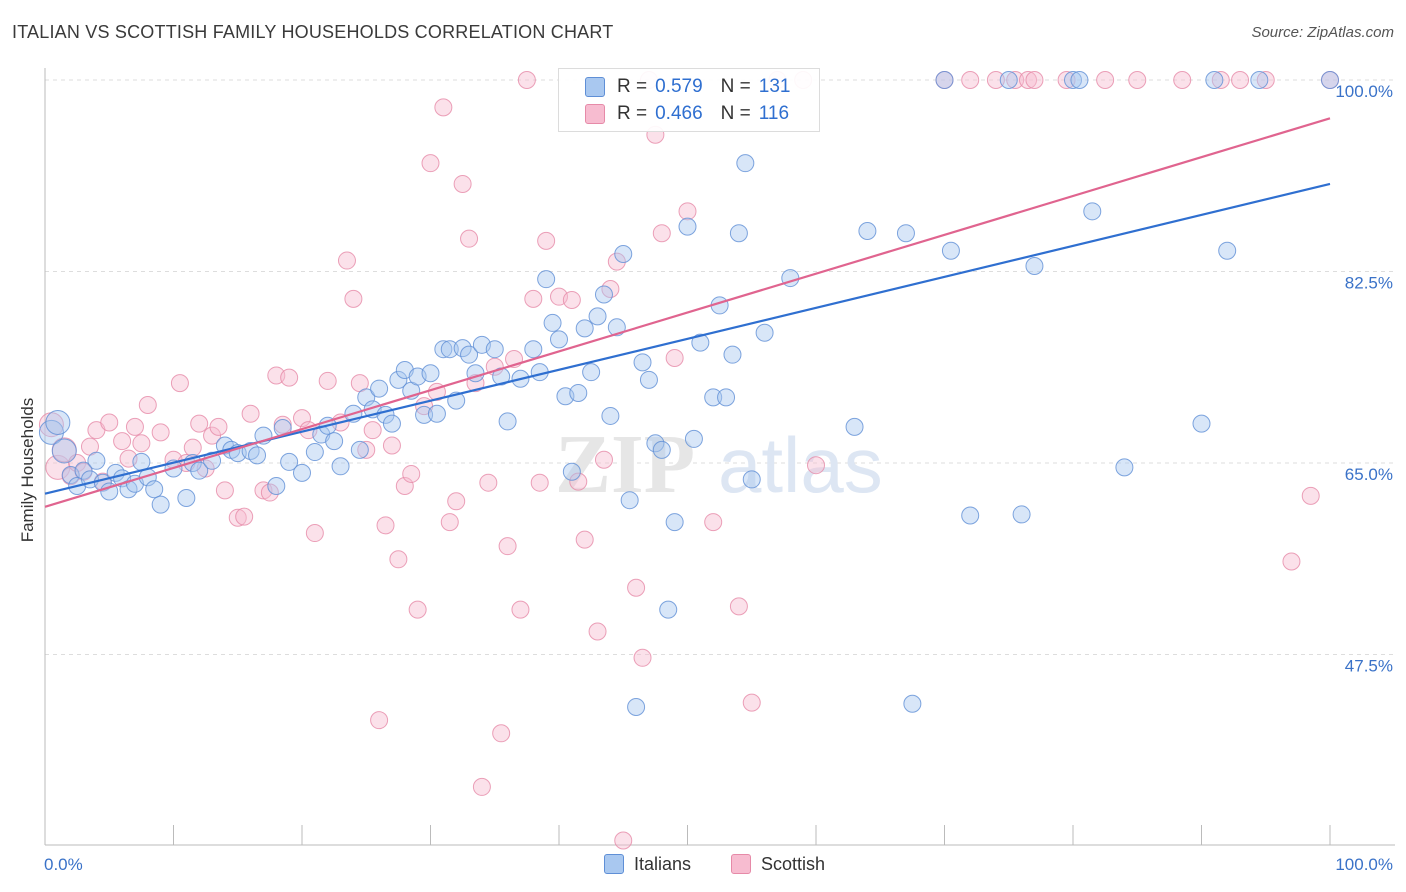 The image size is (1406, 892). What do you see at coordinates (63, 864) in the screenshot?
I see `x-tick-label-min: 0.0%` at bounding box center [63, 864].